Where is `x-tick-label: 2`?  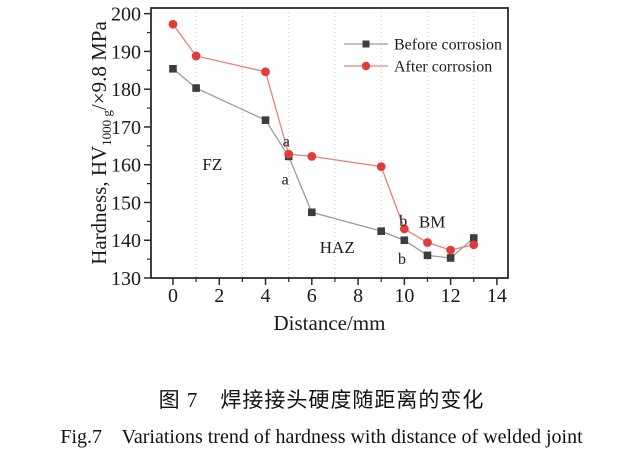
x-tick-label: 2 is located at coordinates (219, 296).